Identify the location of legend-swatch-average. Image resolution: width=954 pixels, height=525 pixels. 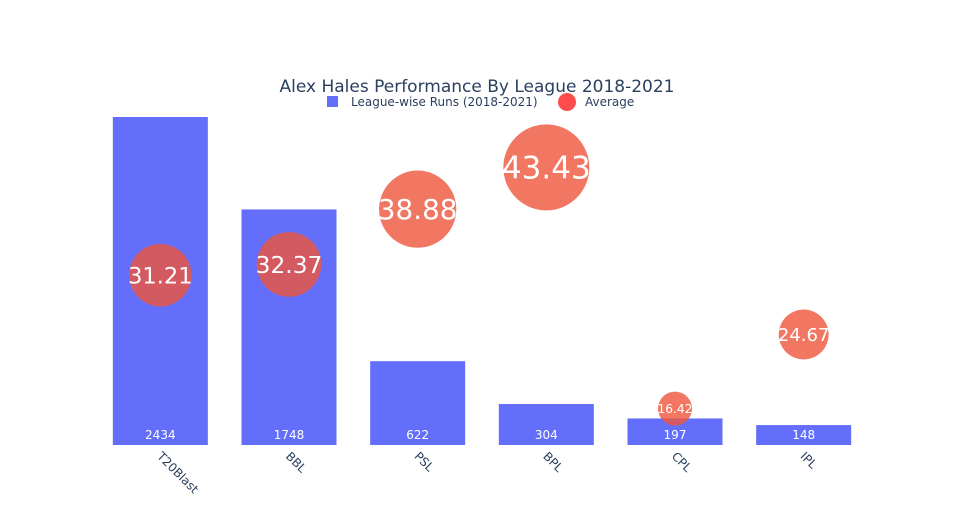
(567, 102).